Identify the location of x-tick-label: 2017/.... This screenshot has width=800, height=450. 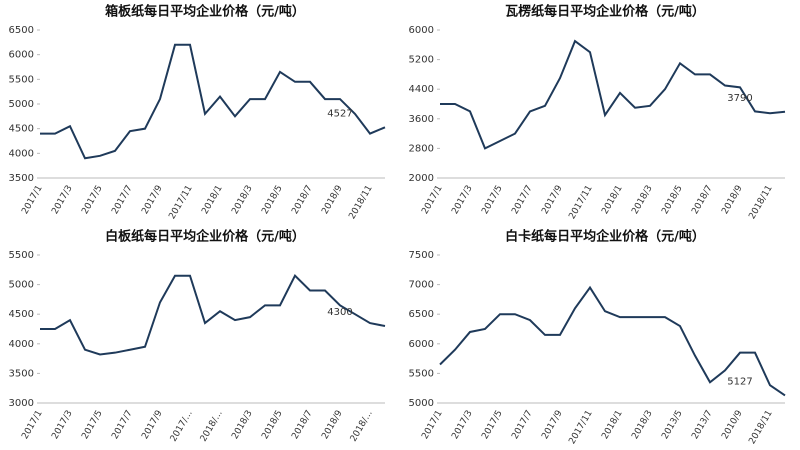
(182, 426).